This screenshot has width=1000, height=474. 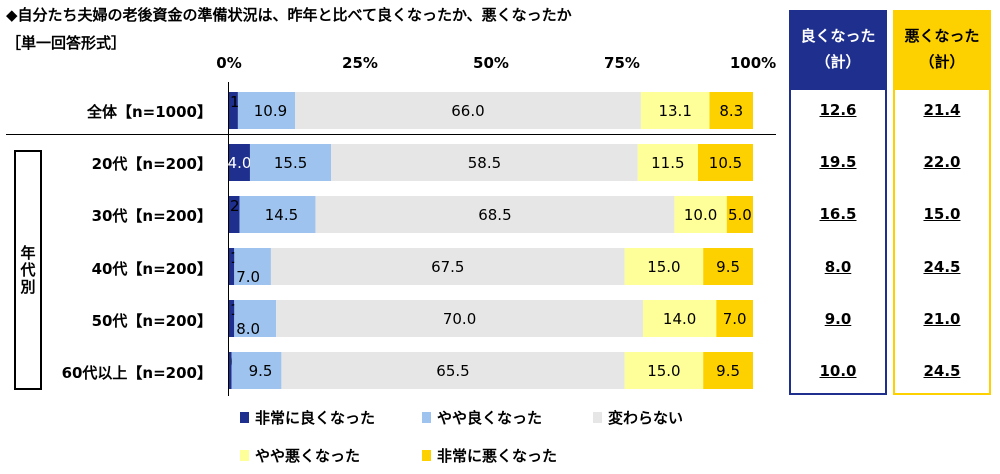 What do you see at coordinates (360, 63) in the screenshot?
I see `x-tick-25: 25%` at bounding box center [360, 63].